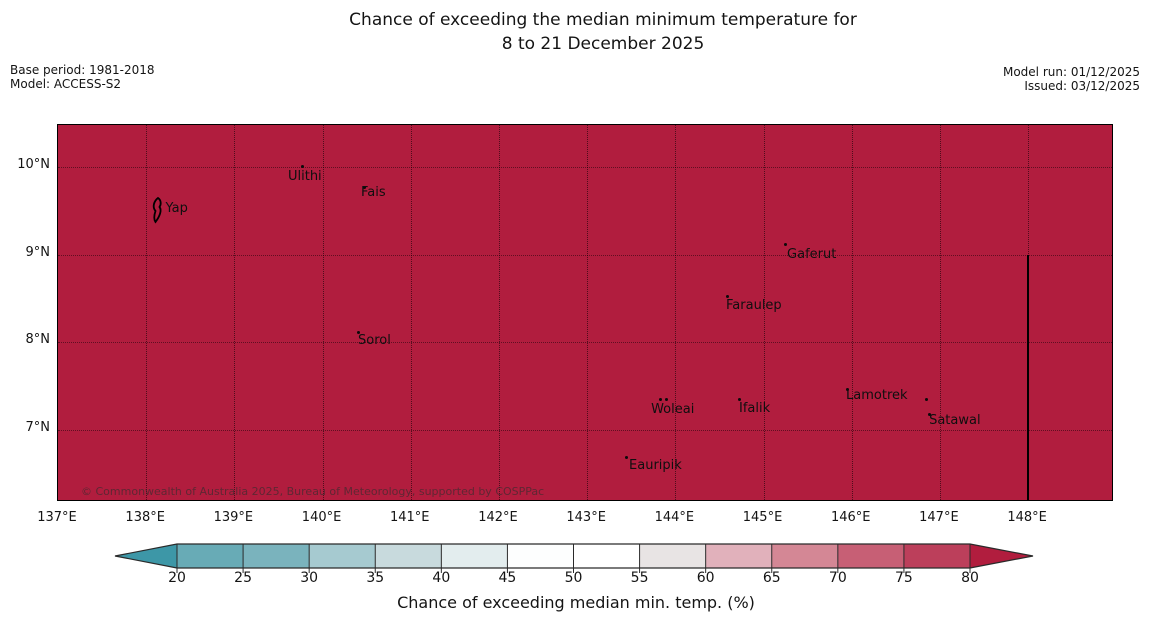  Describe the element at coordinates (82, 70) in the screenshot. I see `base-period-text: Base period: 1981-2018` at that location.